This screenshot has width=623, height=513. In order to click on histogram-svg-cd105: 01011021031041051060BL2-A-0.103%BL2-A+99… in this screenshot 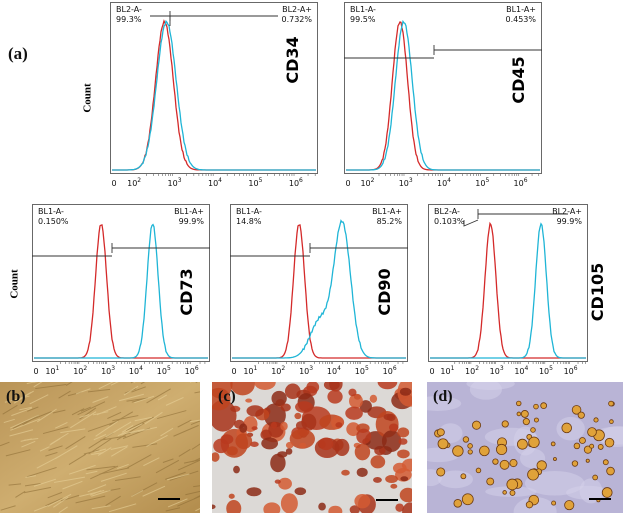, I will do `click(512, 290)`.